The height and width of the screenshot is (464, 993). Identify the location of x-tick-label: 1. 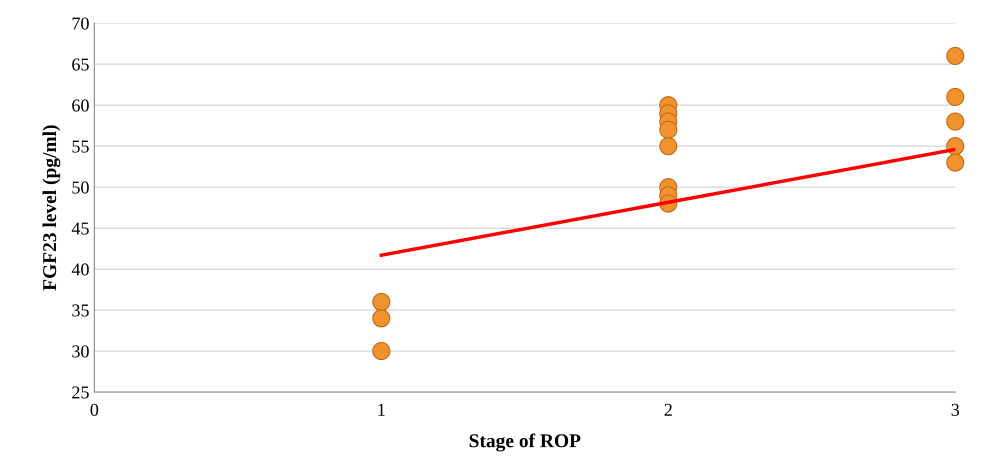
(381, 410).